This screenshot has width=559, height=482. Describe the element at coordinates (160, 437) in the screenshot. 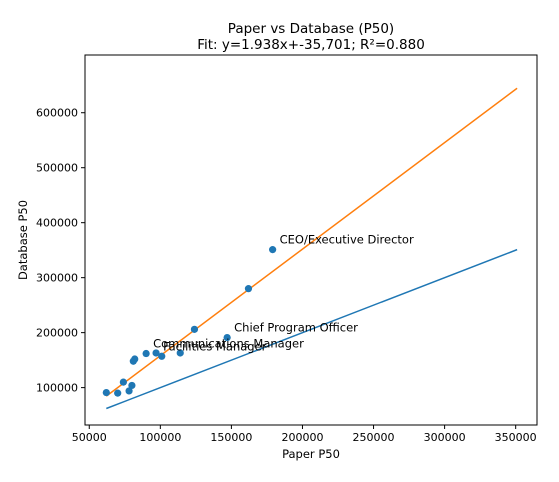

I see `x-tick-label: 100000` at that location.